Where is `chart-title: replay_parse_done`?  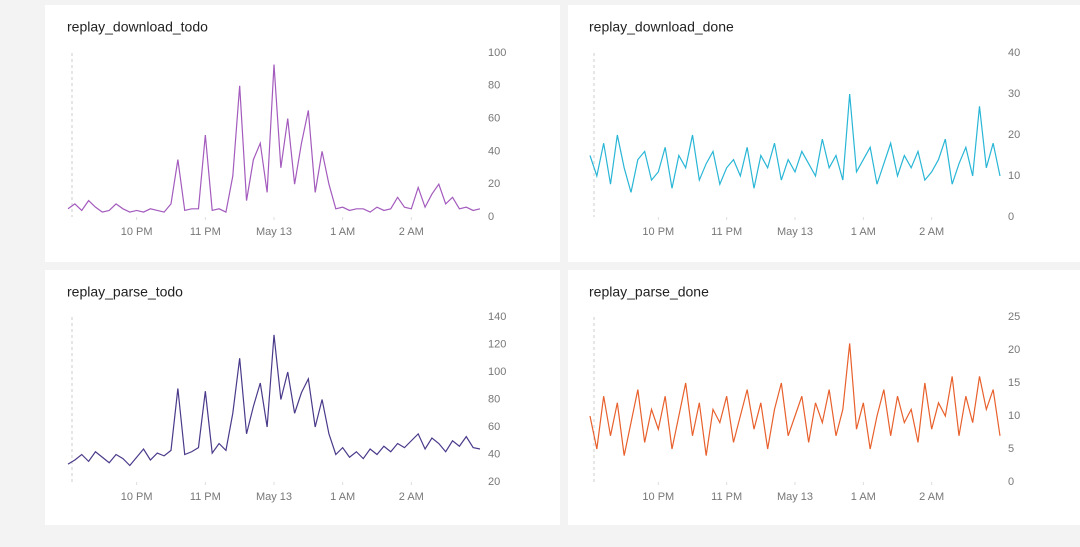 chart-title: replay_parse_done is located at coordinates (649, 292).